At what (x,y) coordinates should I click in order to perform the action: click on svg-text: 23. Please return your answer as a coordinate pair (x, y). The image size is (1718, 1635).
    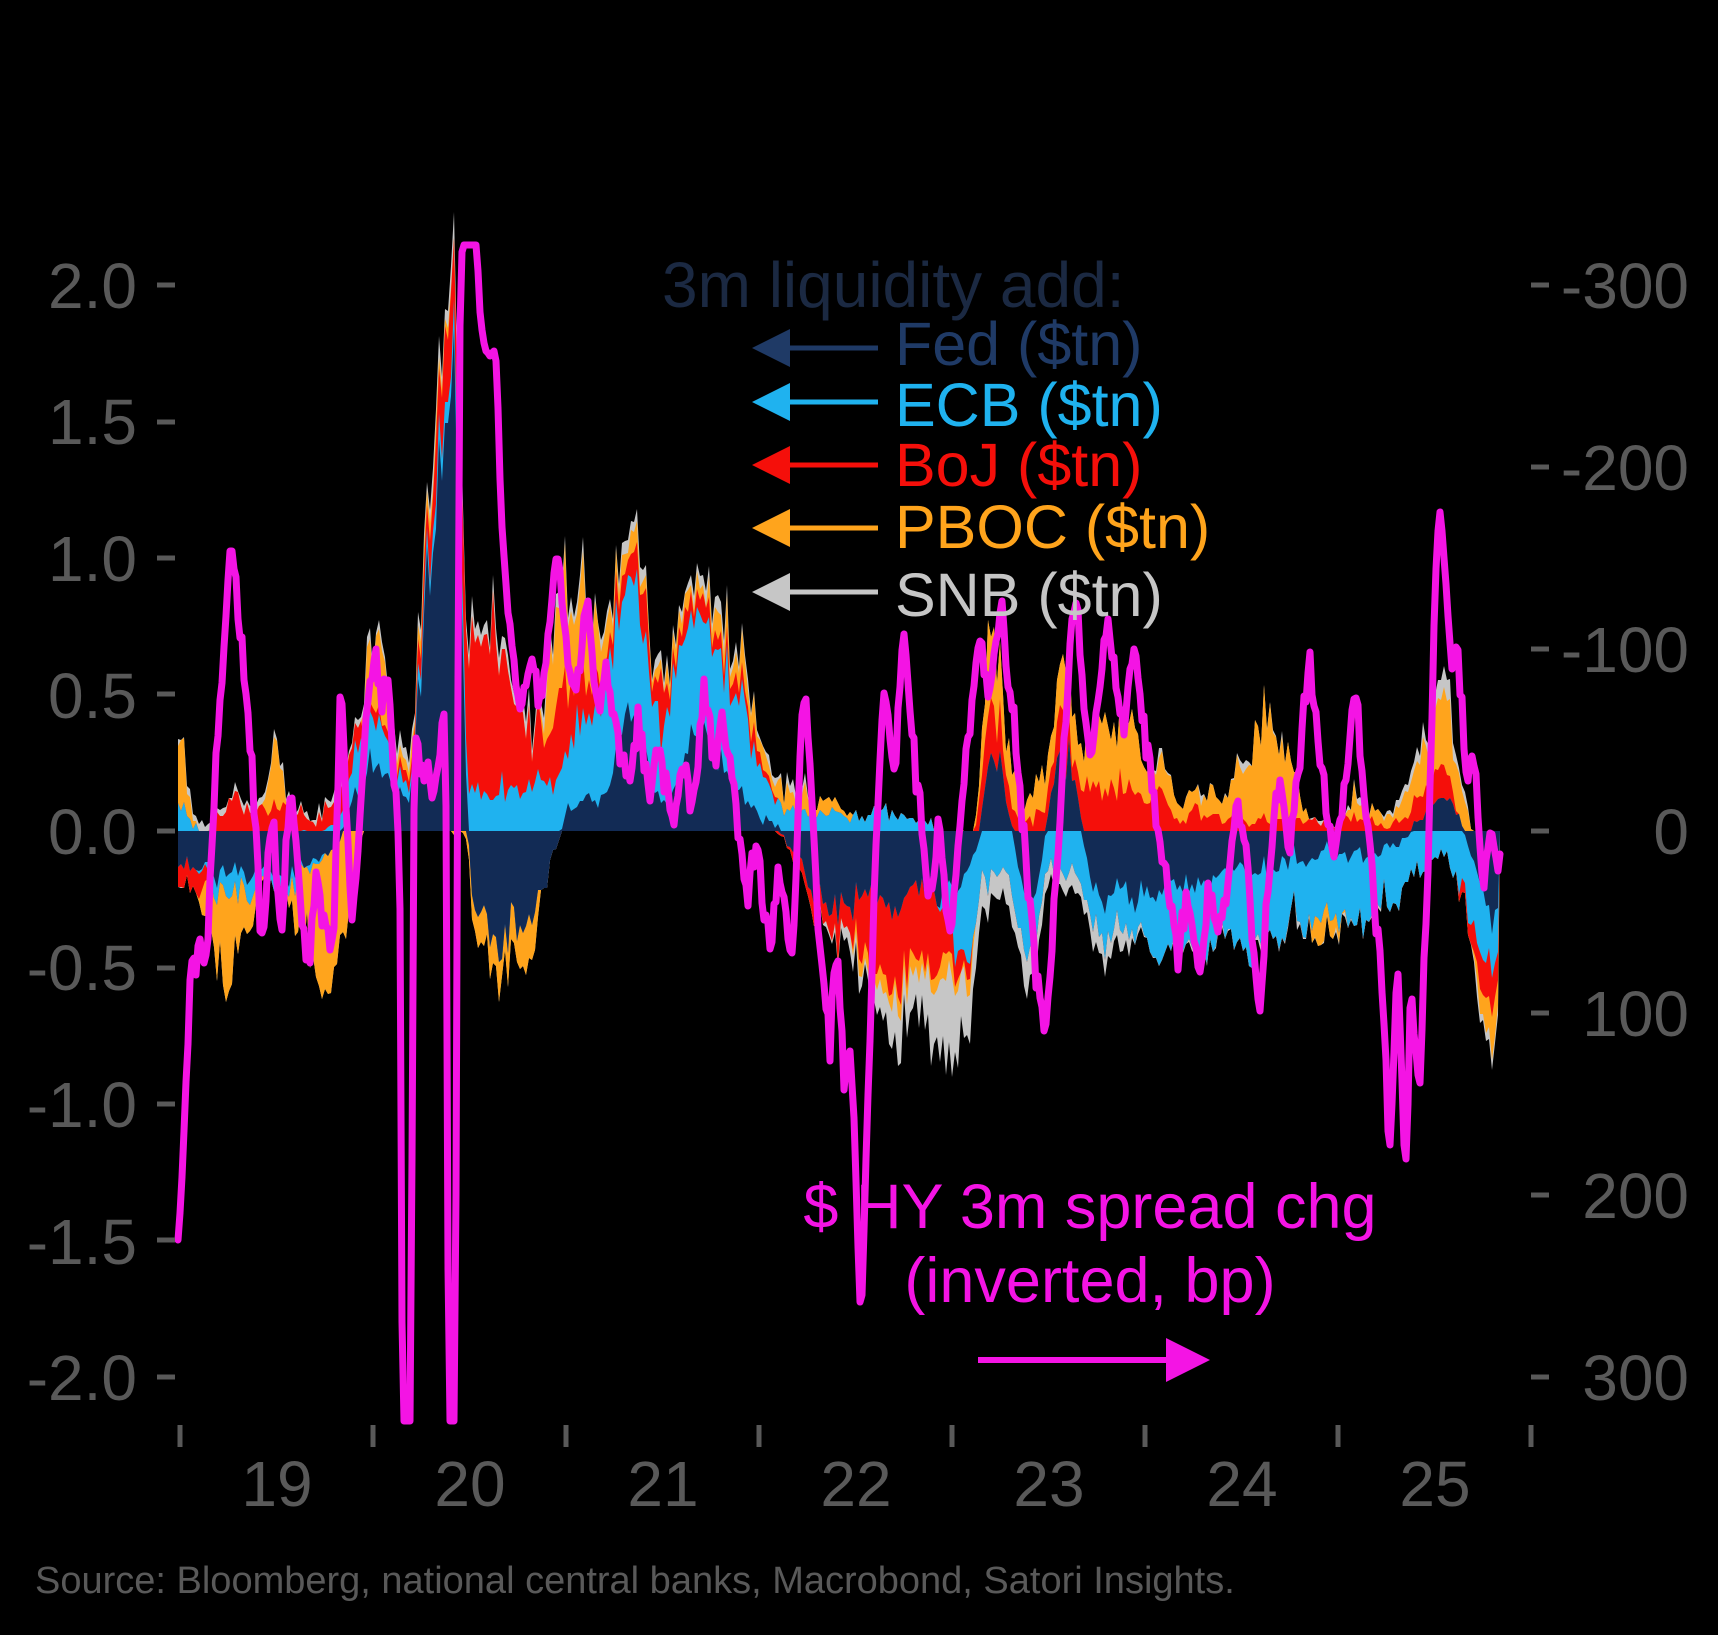
    Looking at the image, I should click on (1048, 1484).